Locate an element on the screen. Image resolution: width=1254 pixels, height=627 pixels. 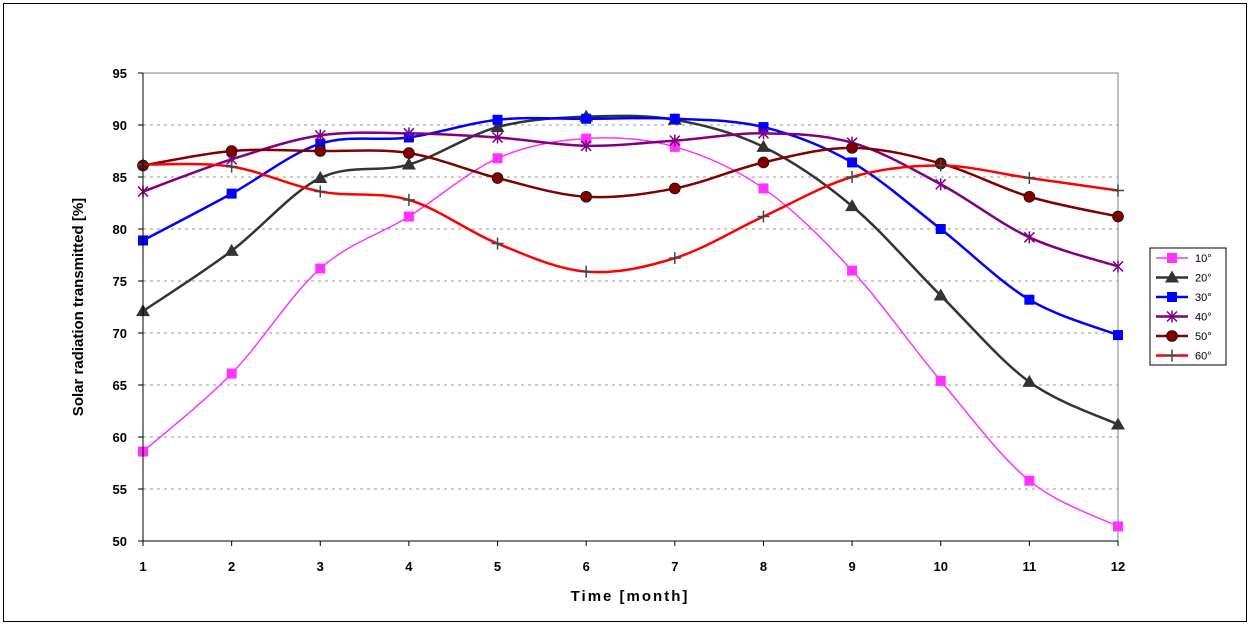
x-tick-label-10: 10 is located at coordinates (940, 566).